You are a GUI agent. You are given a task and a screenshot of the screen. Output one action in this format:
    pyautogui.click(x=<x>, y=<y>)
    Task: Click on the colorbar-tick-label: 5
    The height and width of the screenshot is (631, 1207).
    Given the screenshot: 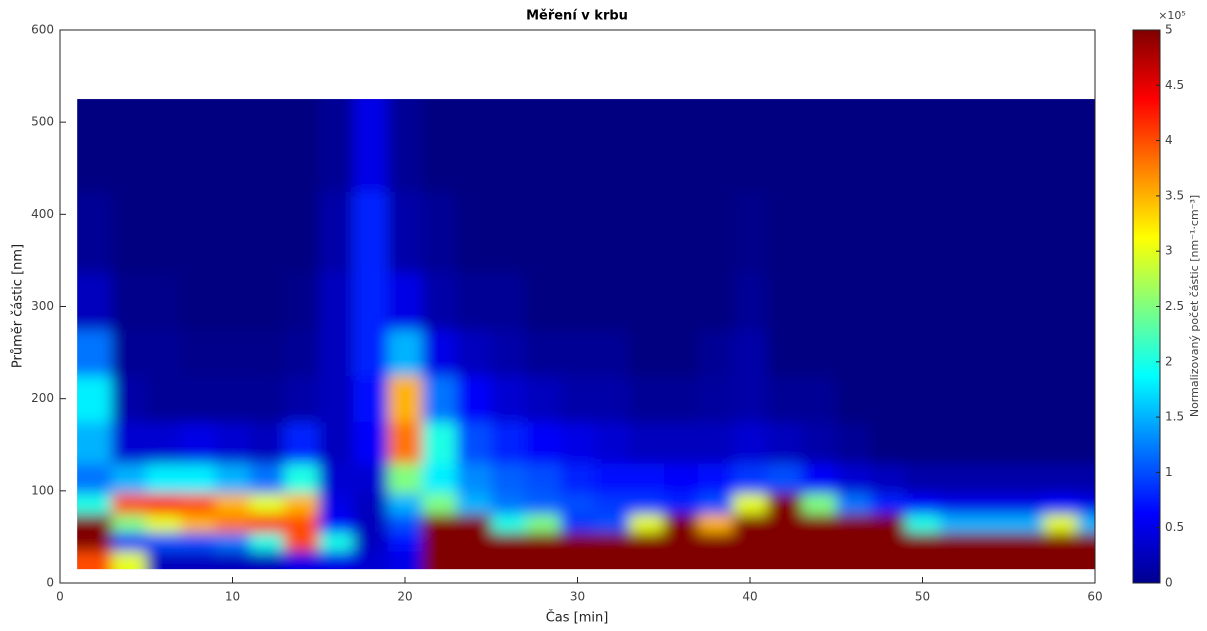 What is the action you would take?
    pyautogui.click(x=1169, y=30)
    